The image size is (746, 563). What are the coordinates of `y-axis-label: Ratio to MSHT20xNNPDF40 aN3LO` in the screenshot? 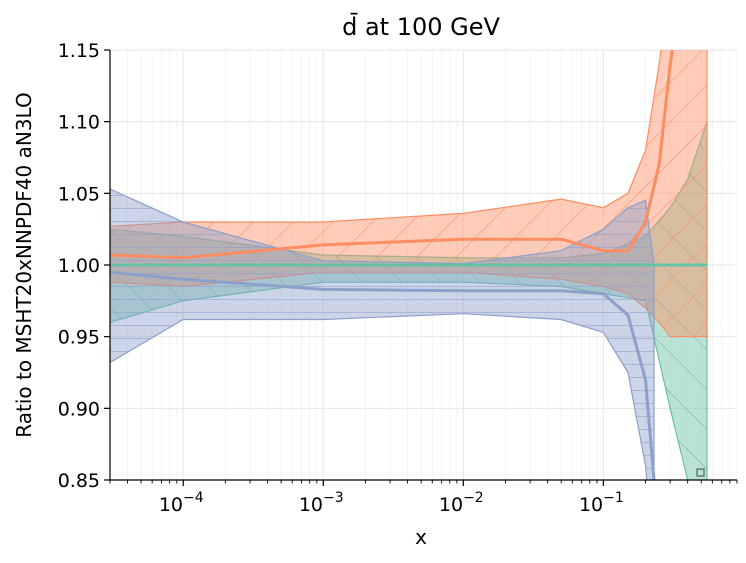 It's located at (24, 264).